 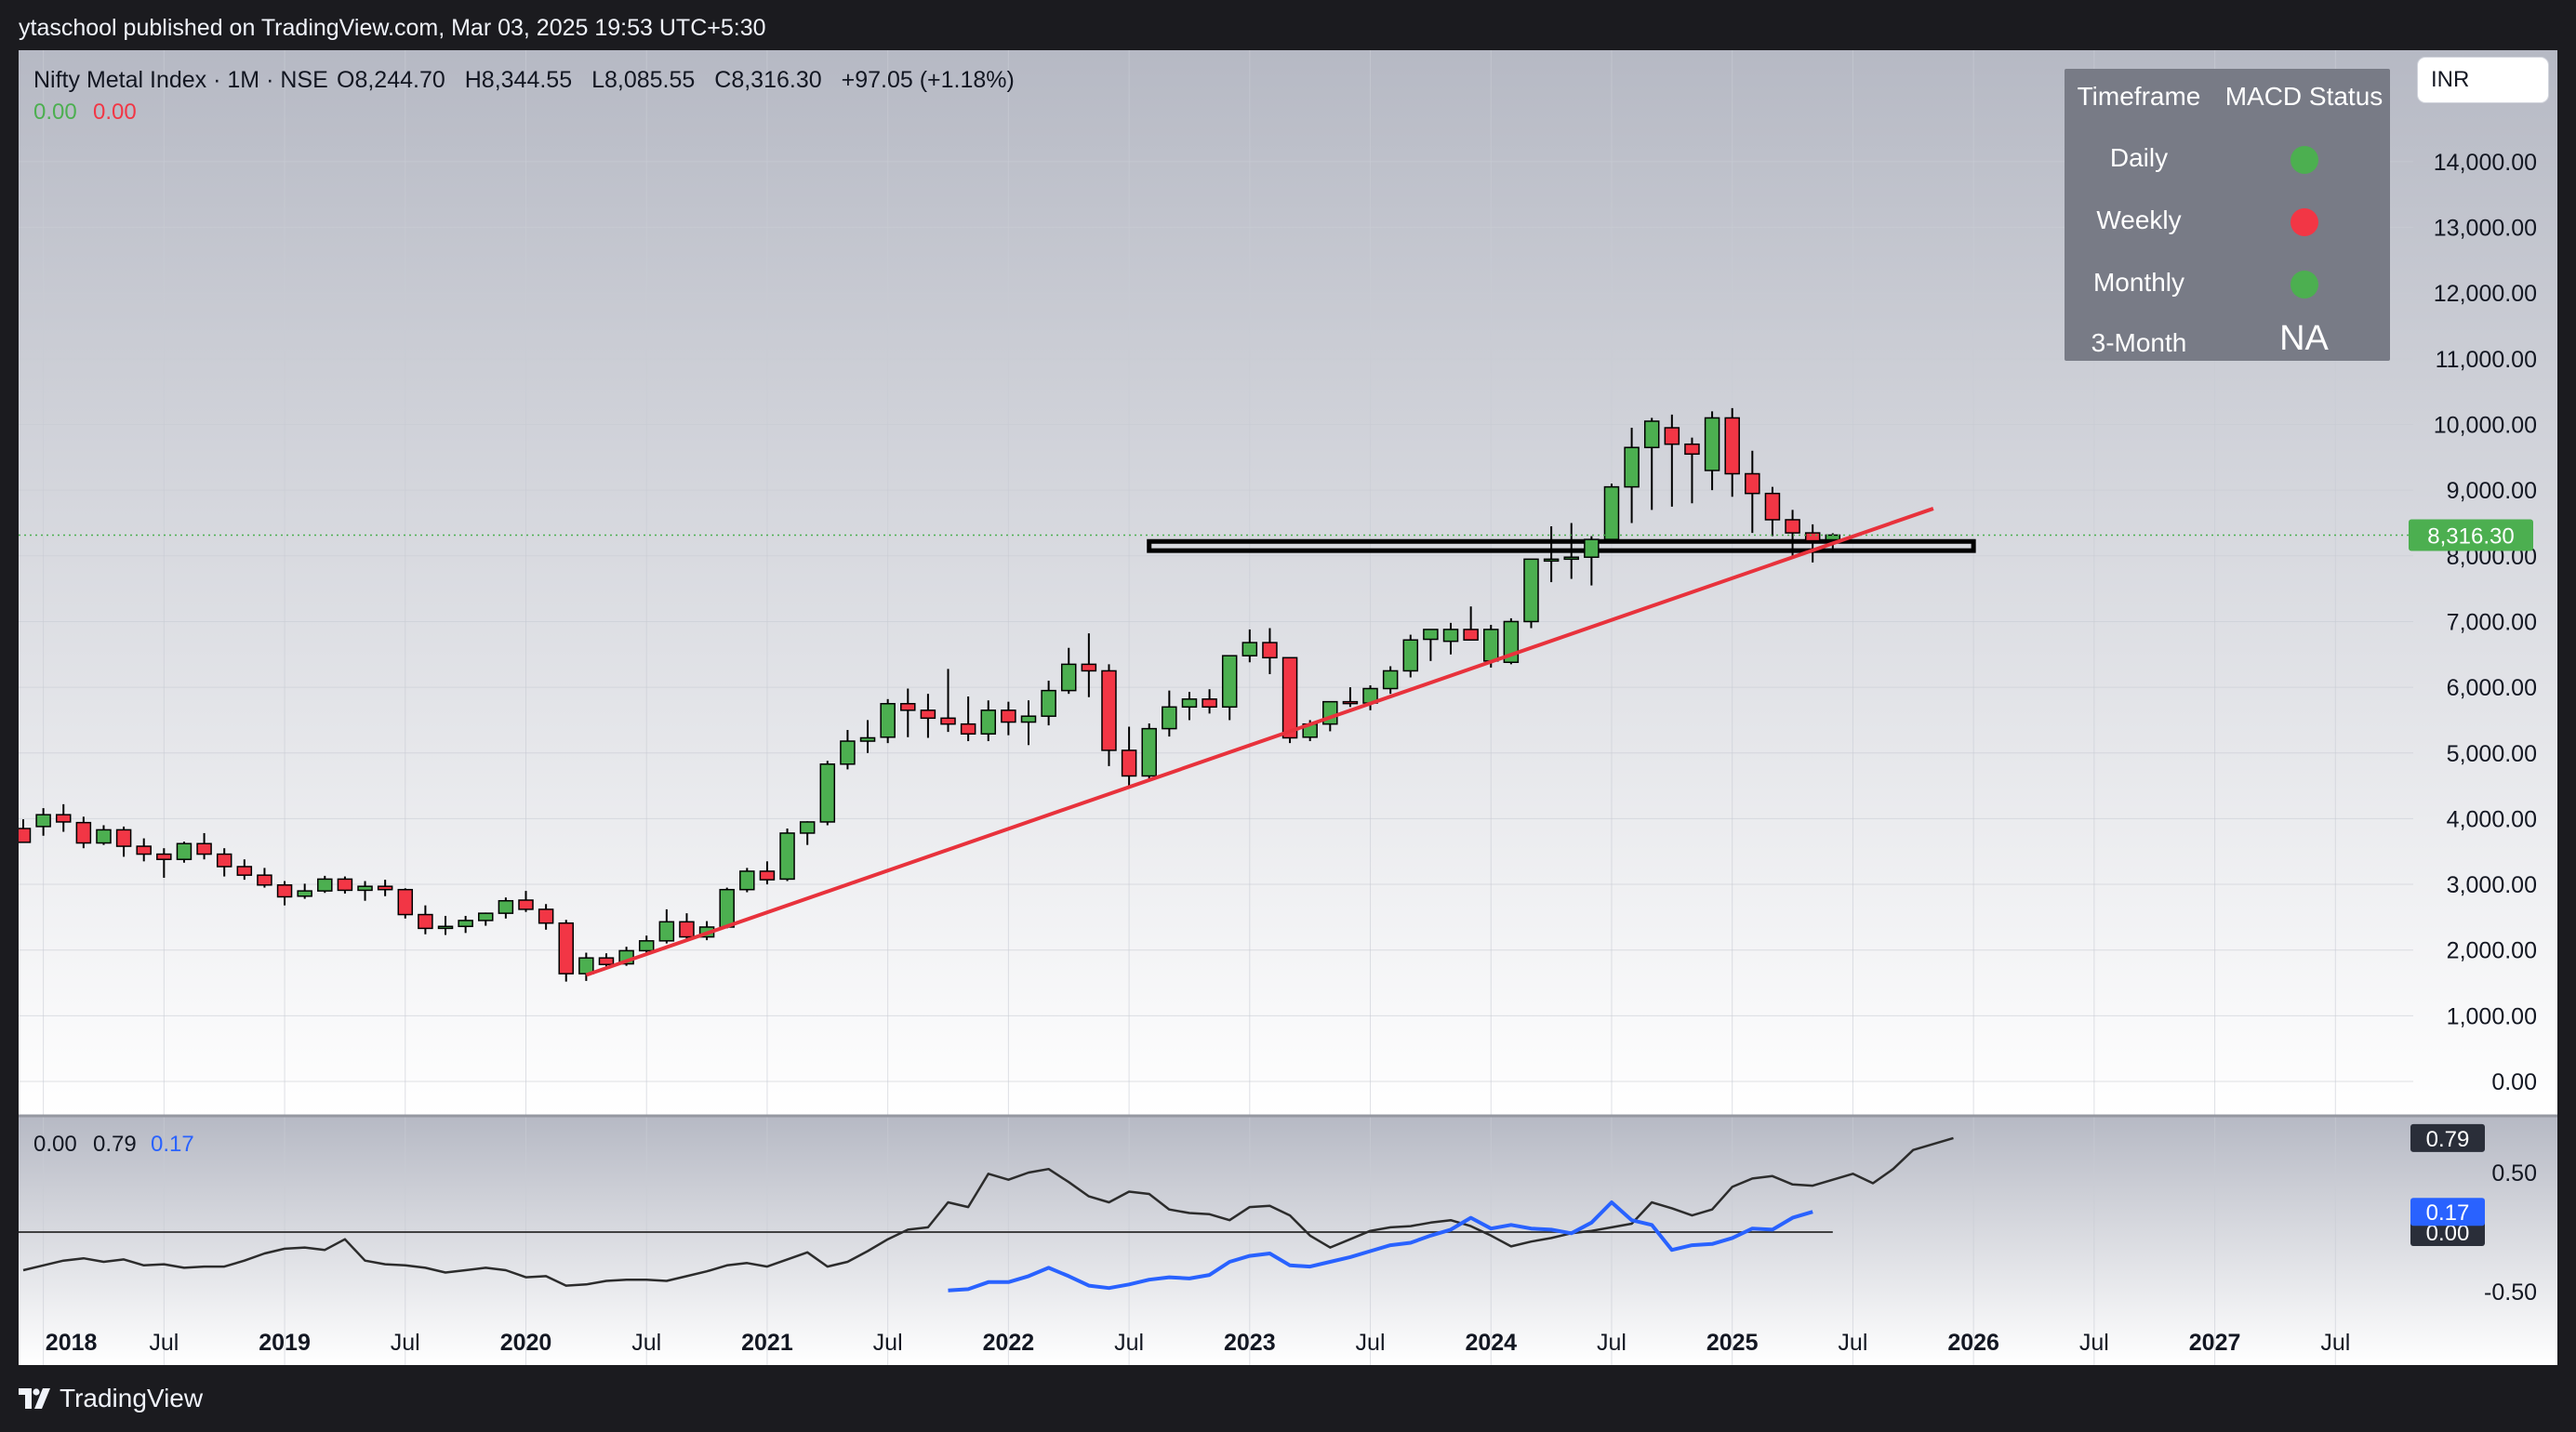 What do you see at coordinates (1278, 1214) in the screenshot?
I see `macd-pane-group: 0.50 -0.50 0.00 0.79 0.17` at bounding box center [1278, 1214].